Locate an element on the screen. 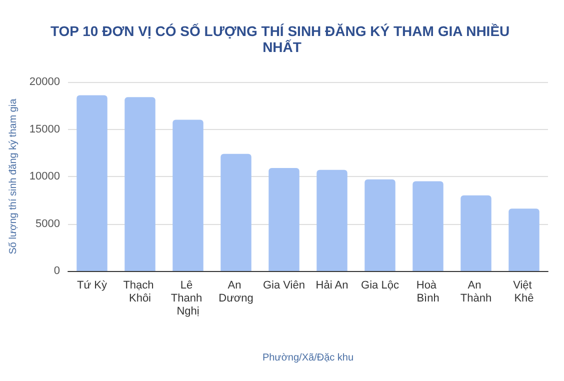  x-tick-label: Việt Khê is located at coordinates (524, 292).